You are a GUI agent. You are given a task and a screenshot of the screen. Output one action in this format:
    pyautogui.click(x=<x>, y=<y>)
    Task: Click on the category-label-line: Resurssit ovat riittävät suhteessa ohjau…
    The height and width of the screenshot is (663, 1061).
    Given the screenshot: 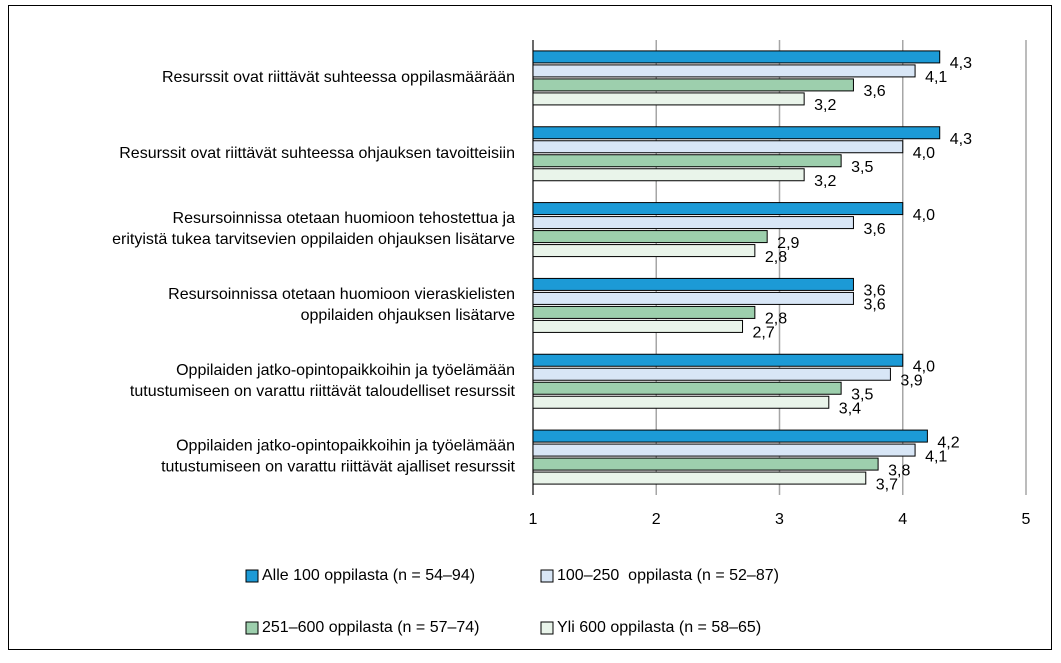 What is the action you would take?
    pyautogui.click(x=317, y=153)
    